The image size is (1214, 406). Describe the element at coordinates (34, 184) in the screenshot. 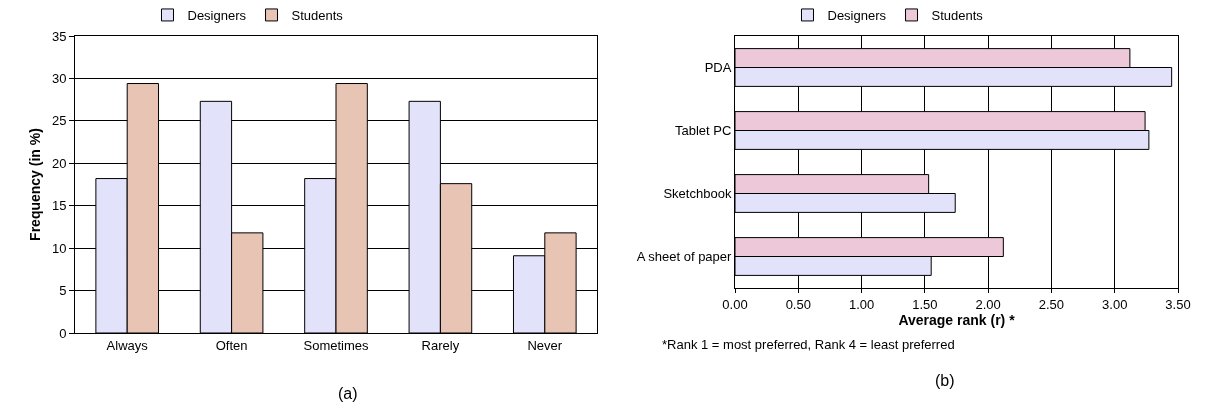

I see `y-axis-title: Frequency (in %)` at that location.